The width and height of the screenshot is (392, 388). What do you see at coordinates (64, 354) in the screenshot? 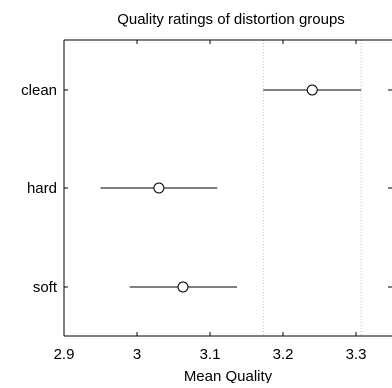
I see `x-tick-label: 2.9` at bounding box center [64, 354].